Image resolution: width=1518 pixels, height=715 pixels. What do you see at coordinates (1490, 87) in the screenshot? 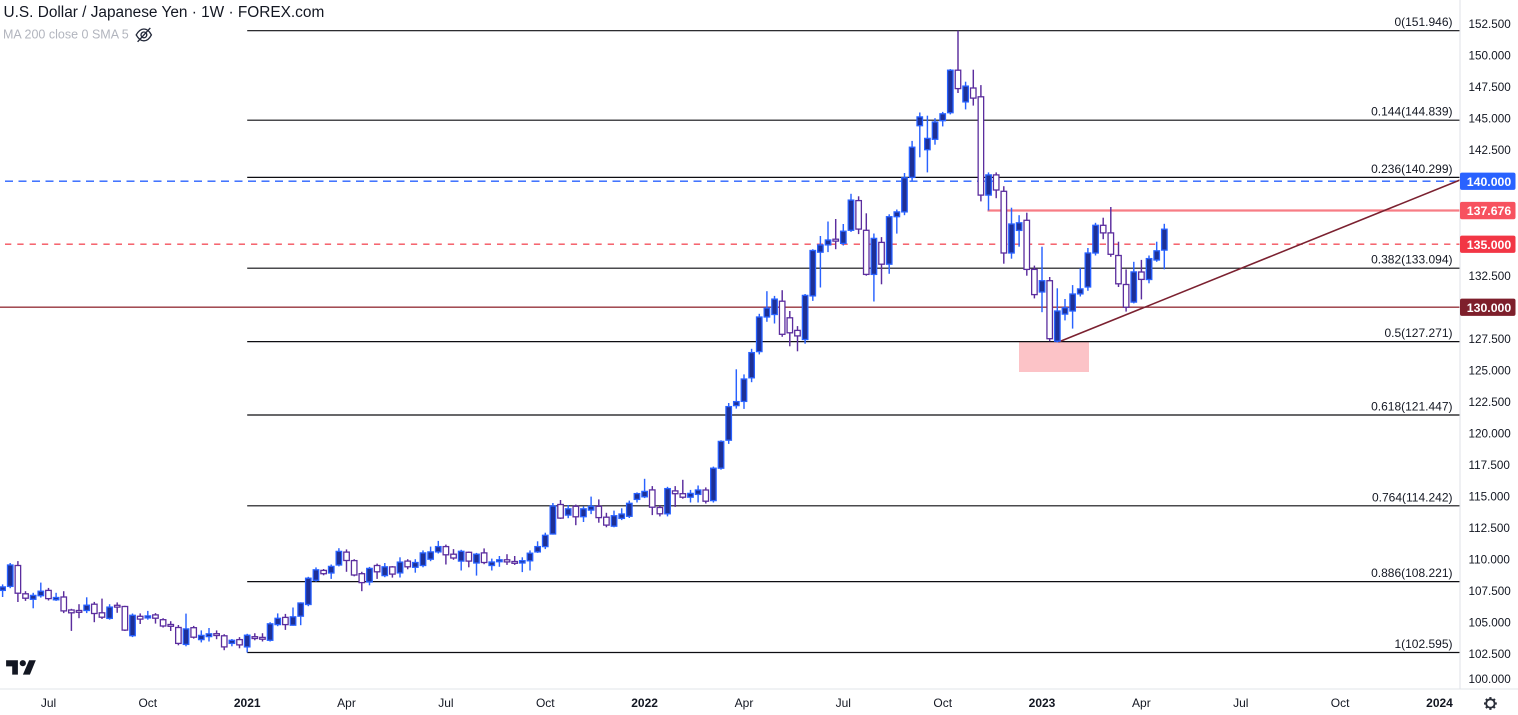
I see `svg-text: 147.500` at bounding box center [1490, 87].